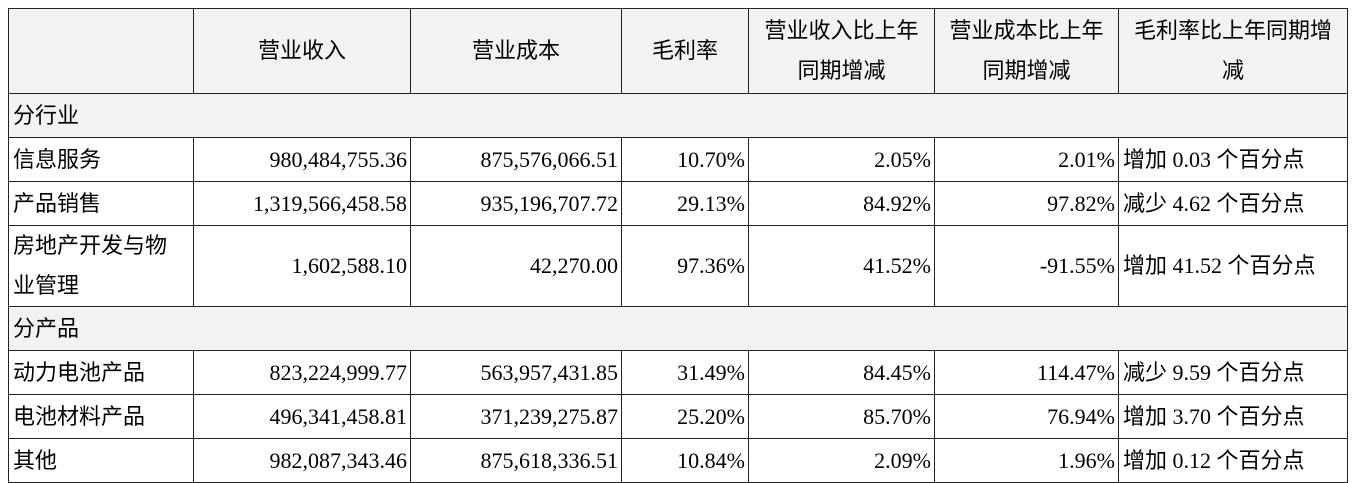 This screenshot has width=1355, height=483. What do you see at coordinates (302, 460) in the screenshot?
I see `cell: 982,087,343.46` at bounding box center [302, 460].